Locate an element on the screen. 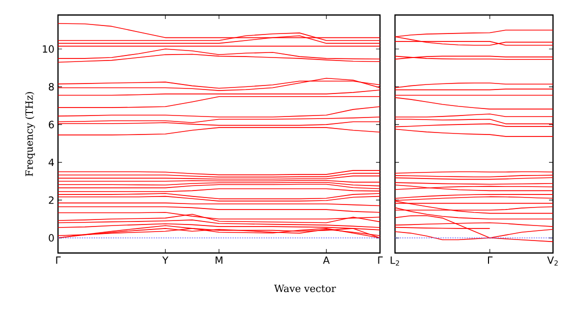  y-tick-label: 2 is located at coordinates (51, 200).